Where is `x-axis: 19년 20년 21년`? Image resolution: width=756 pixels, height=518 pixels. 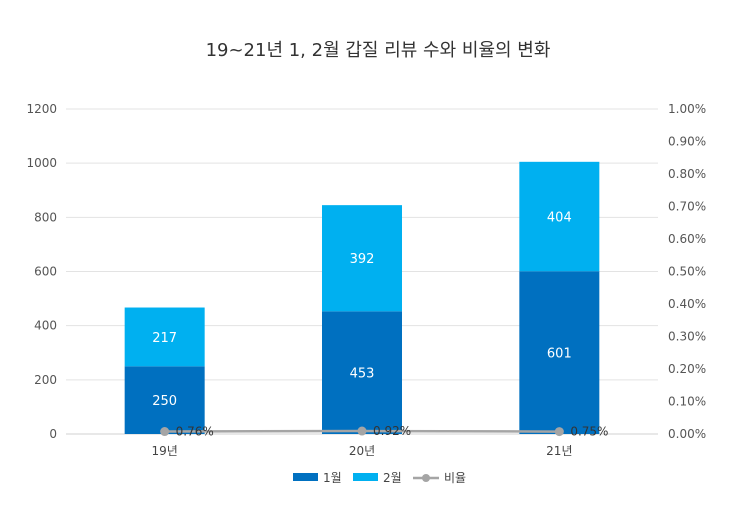
x-axis: 19년 20년 21년 is located at coordinates (362, 451).